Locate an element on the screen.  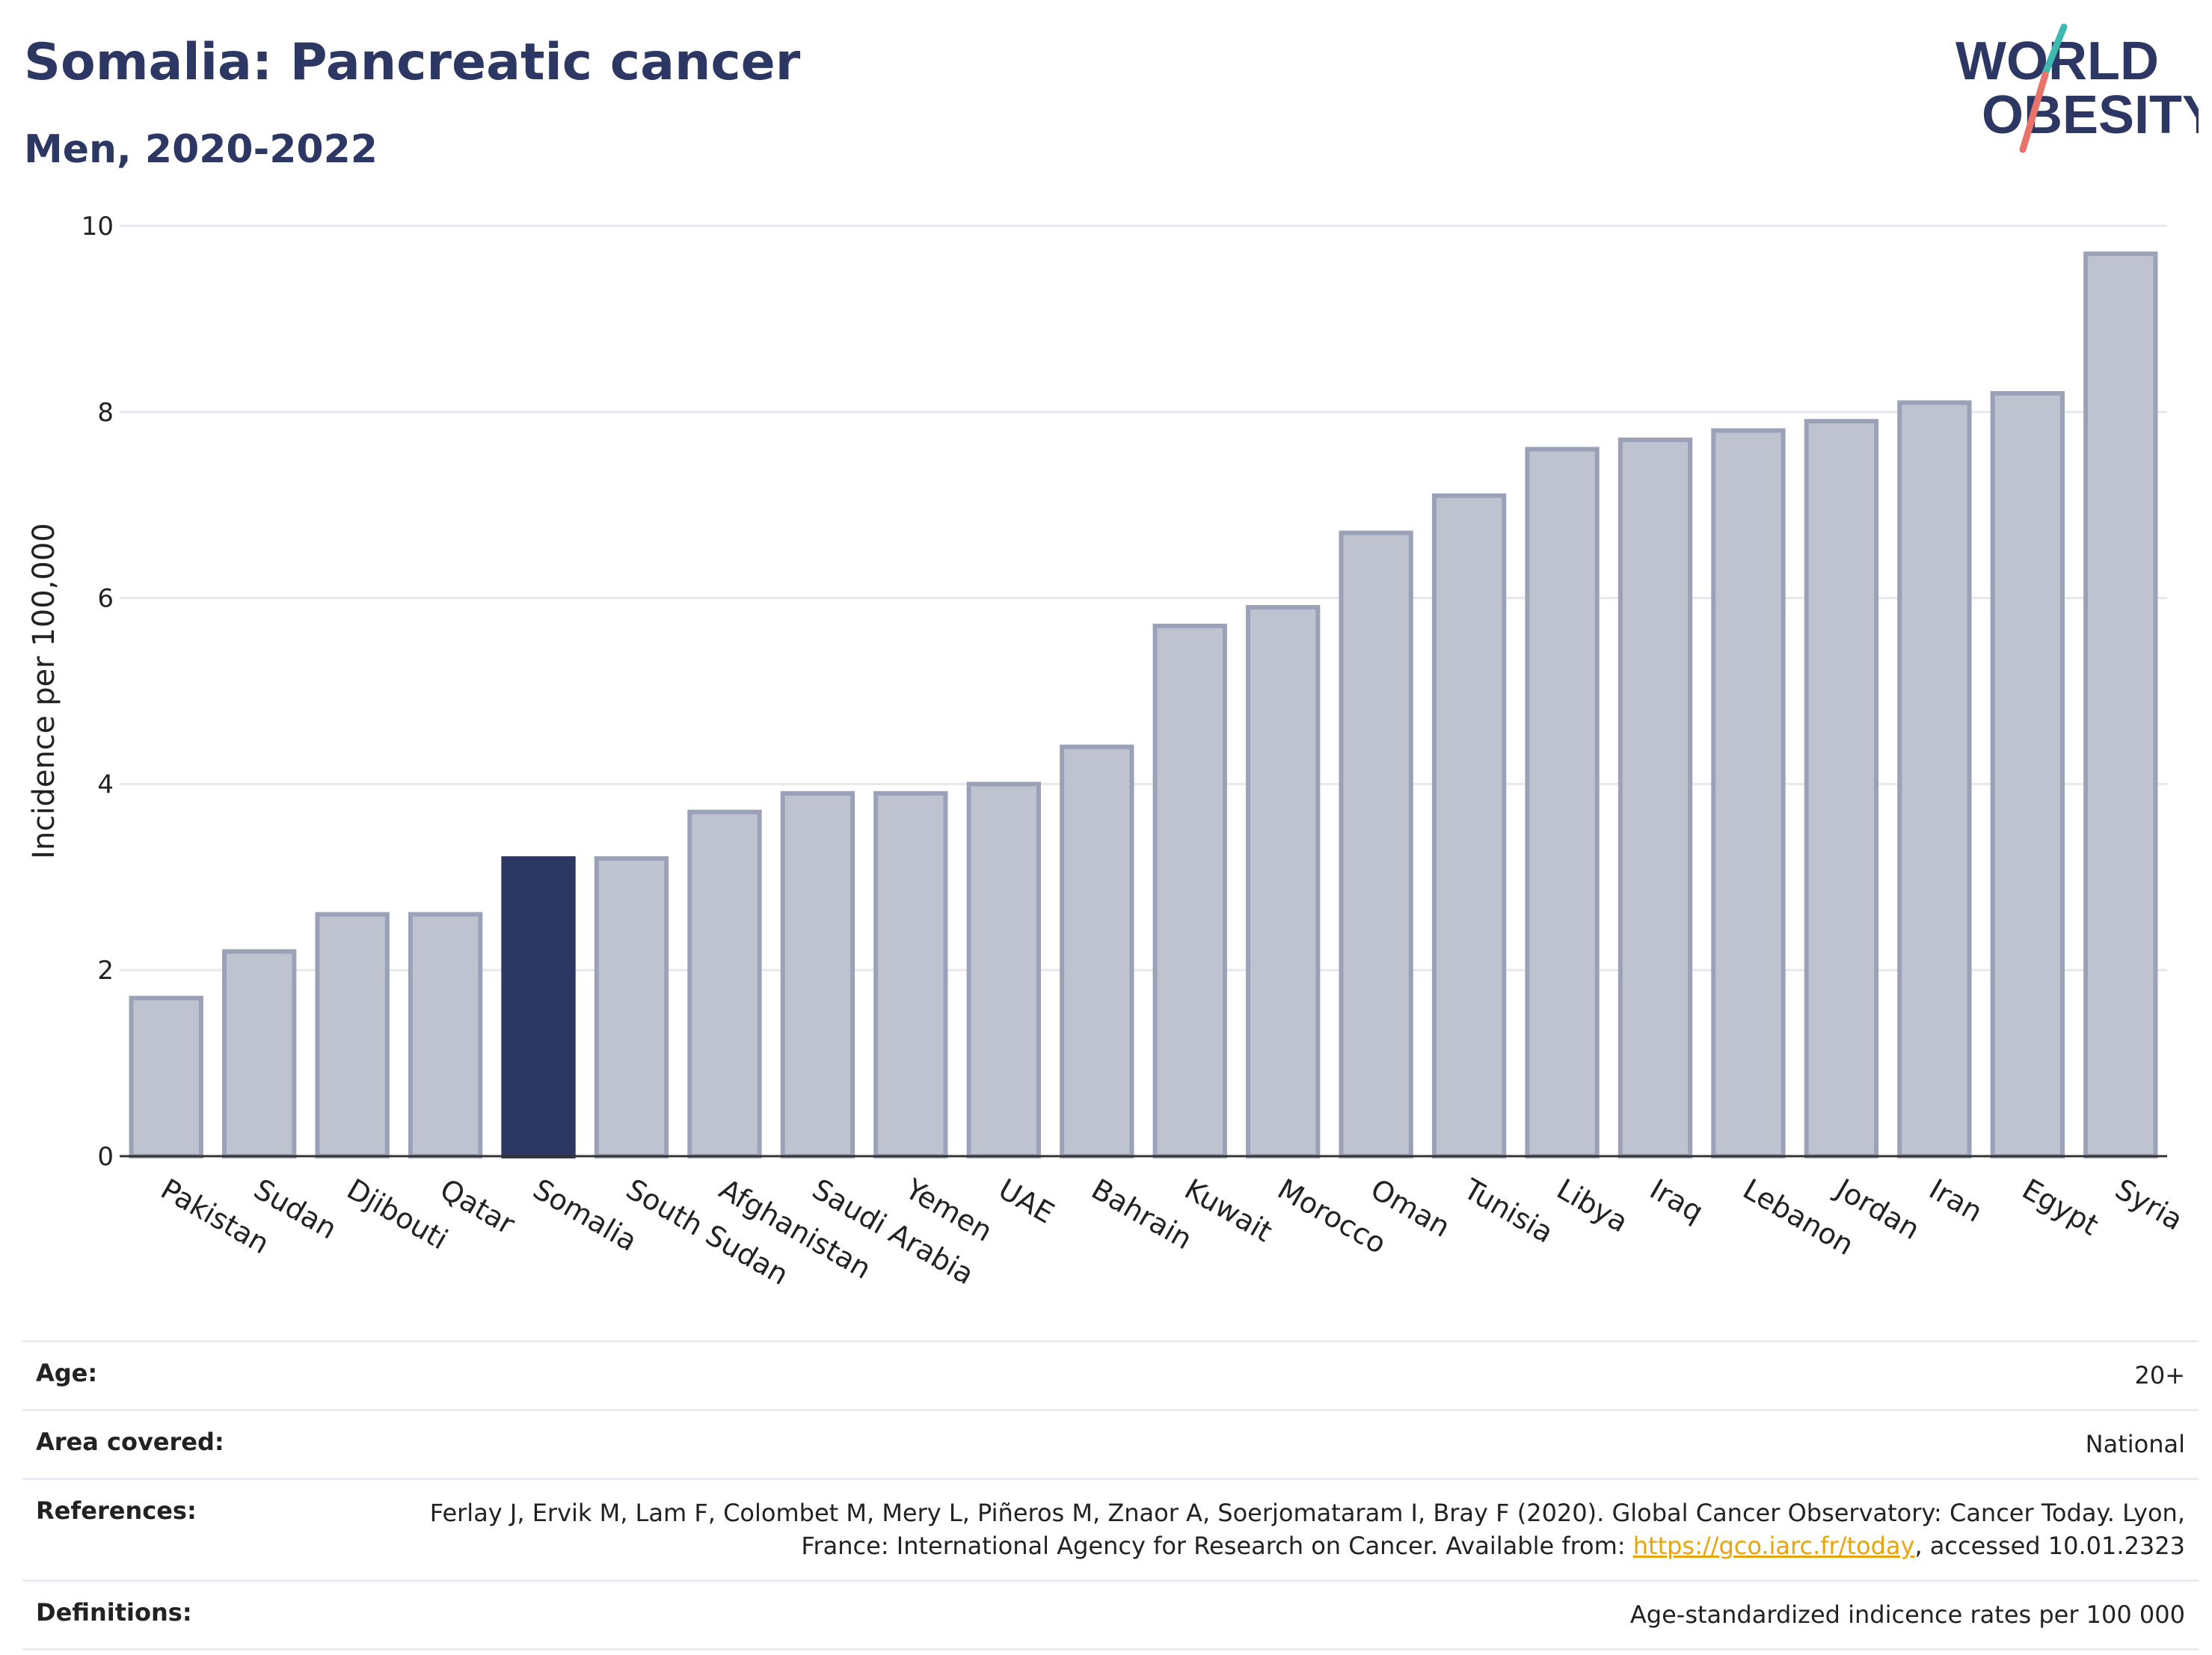
definitions-label: Definitions: is located at coordinates (114, 1612).